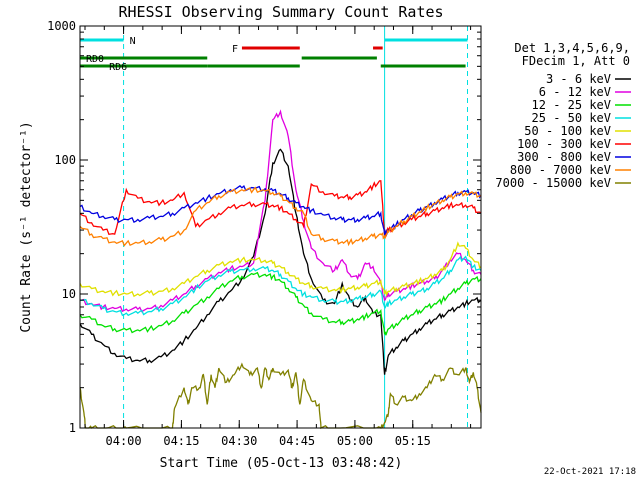 This screenshot has height=480, width=640. What do you see at coordinates (578, 79) in the screenshot?
I see `legend-entry-label: 3 - 6 keV` at bounding box center [578, 79].